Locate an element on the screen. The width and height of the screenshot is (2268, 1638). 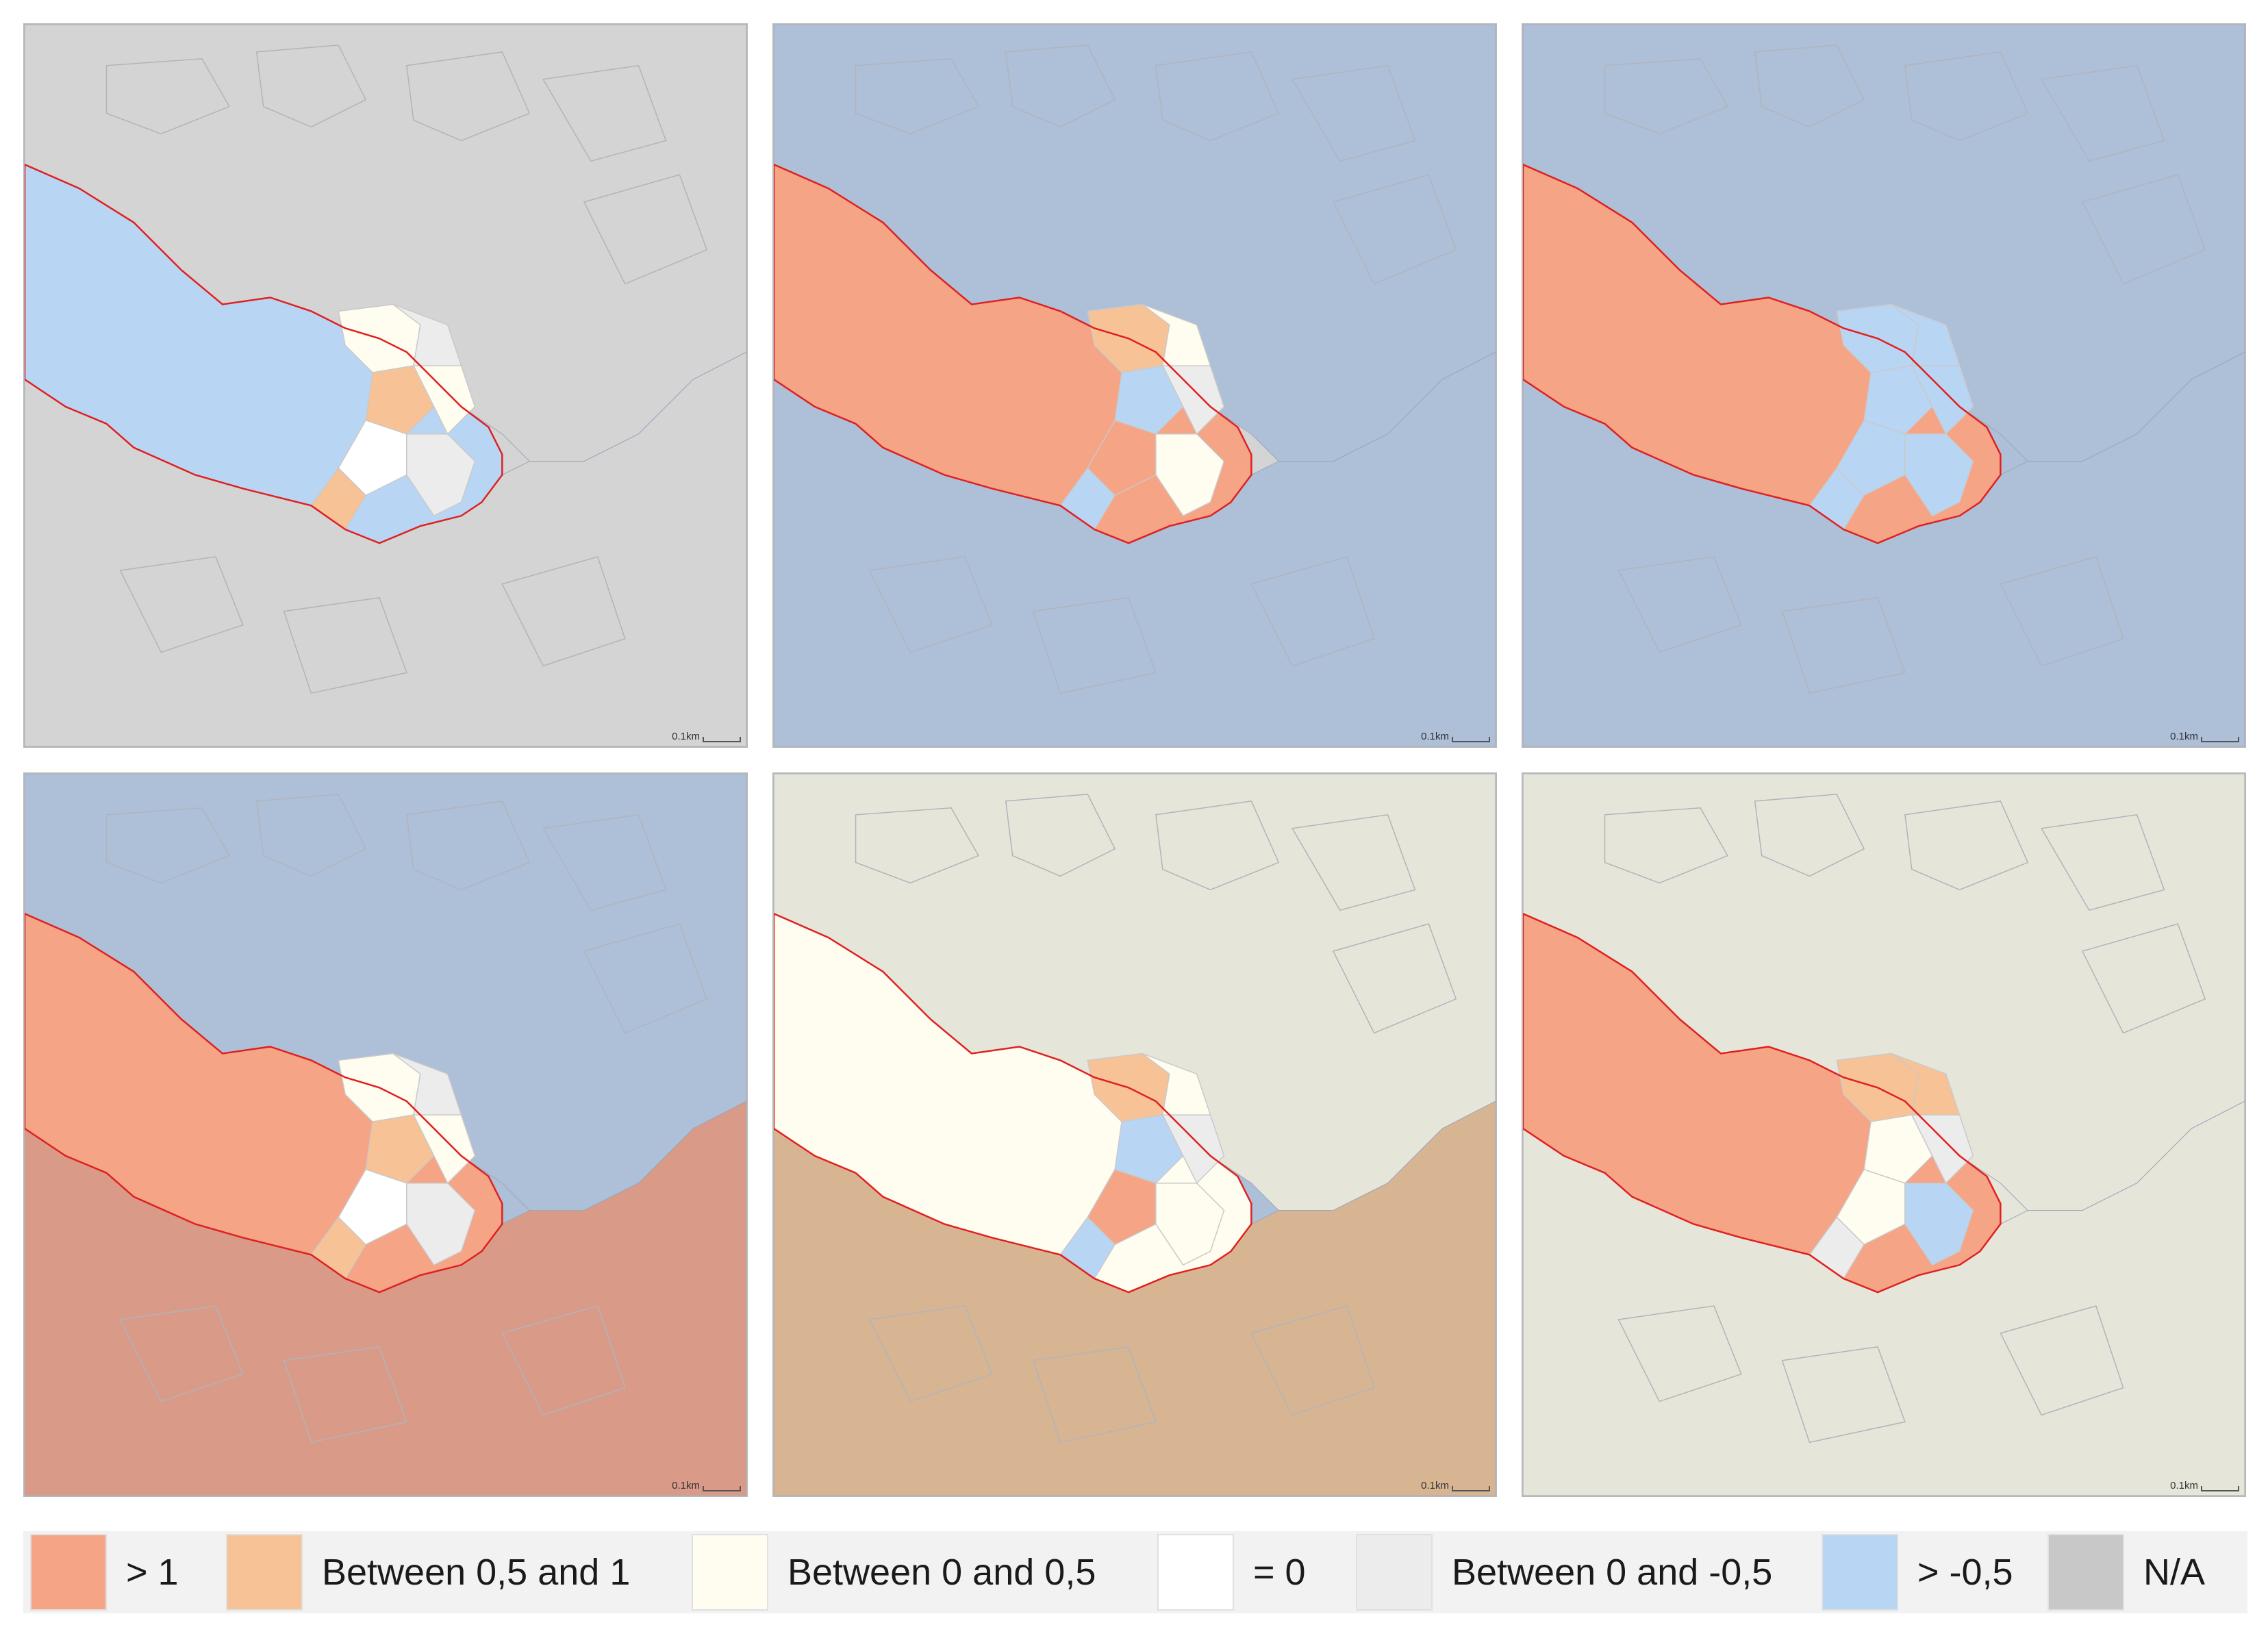
map-panel-3: 0.1km is located at coordinates (1884, 386).